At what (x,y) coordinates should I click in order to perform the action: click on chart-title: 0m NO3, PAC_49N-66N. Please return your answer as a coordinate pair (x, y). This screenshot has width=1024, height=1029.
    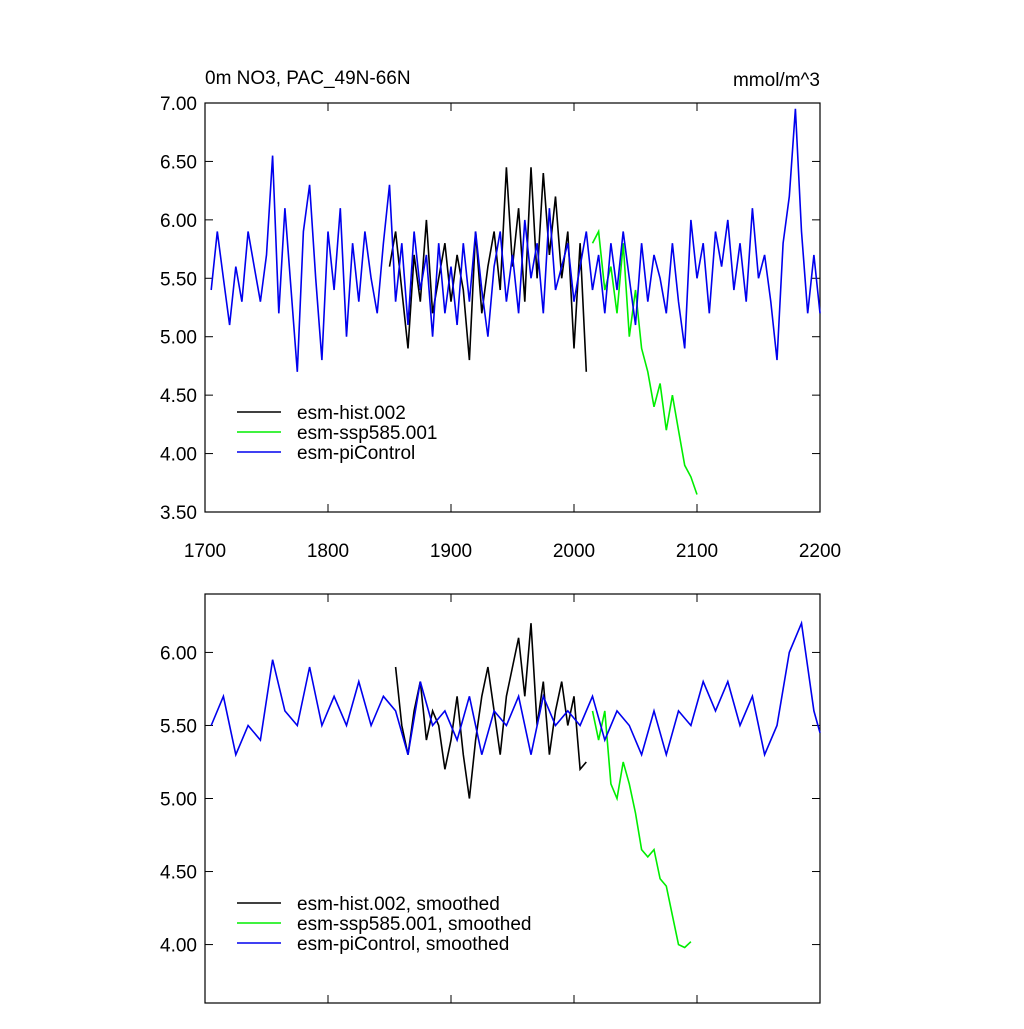
    Looking at the image, I should click on (308, 78).